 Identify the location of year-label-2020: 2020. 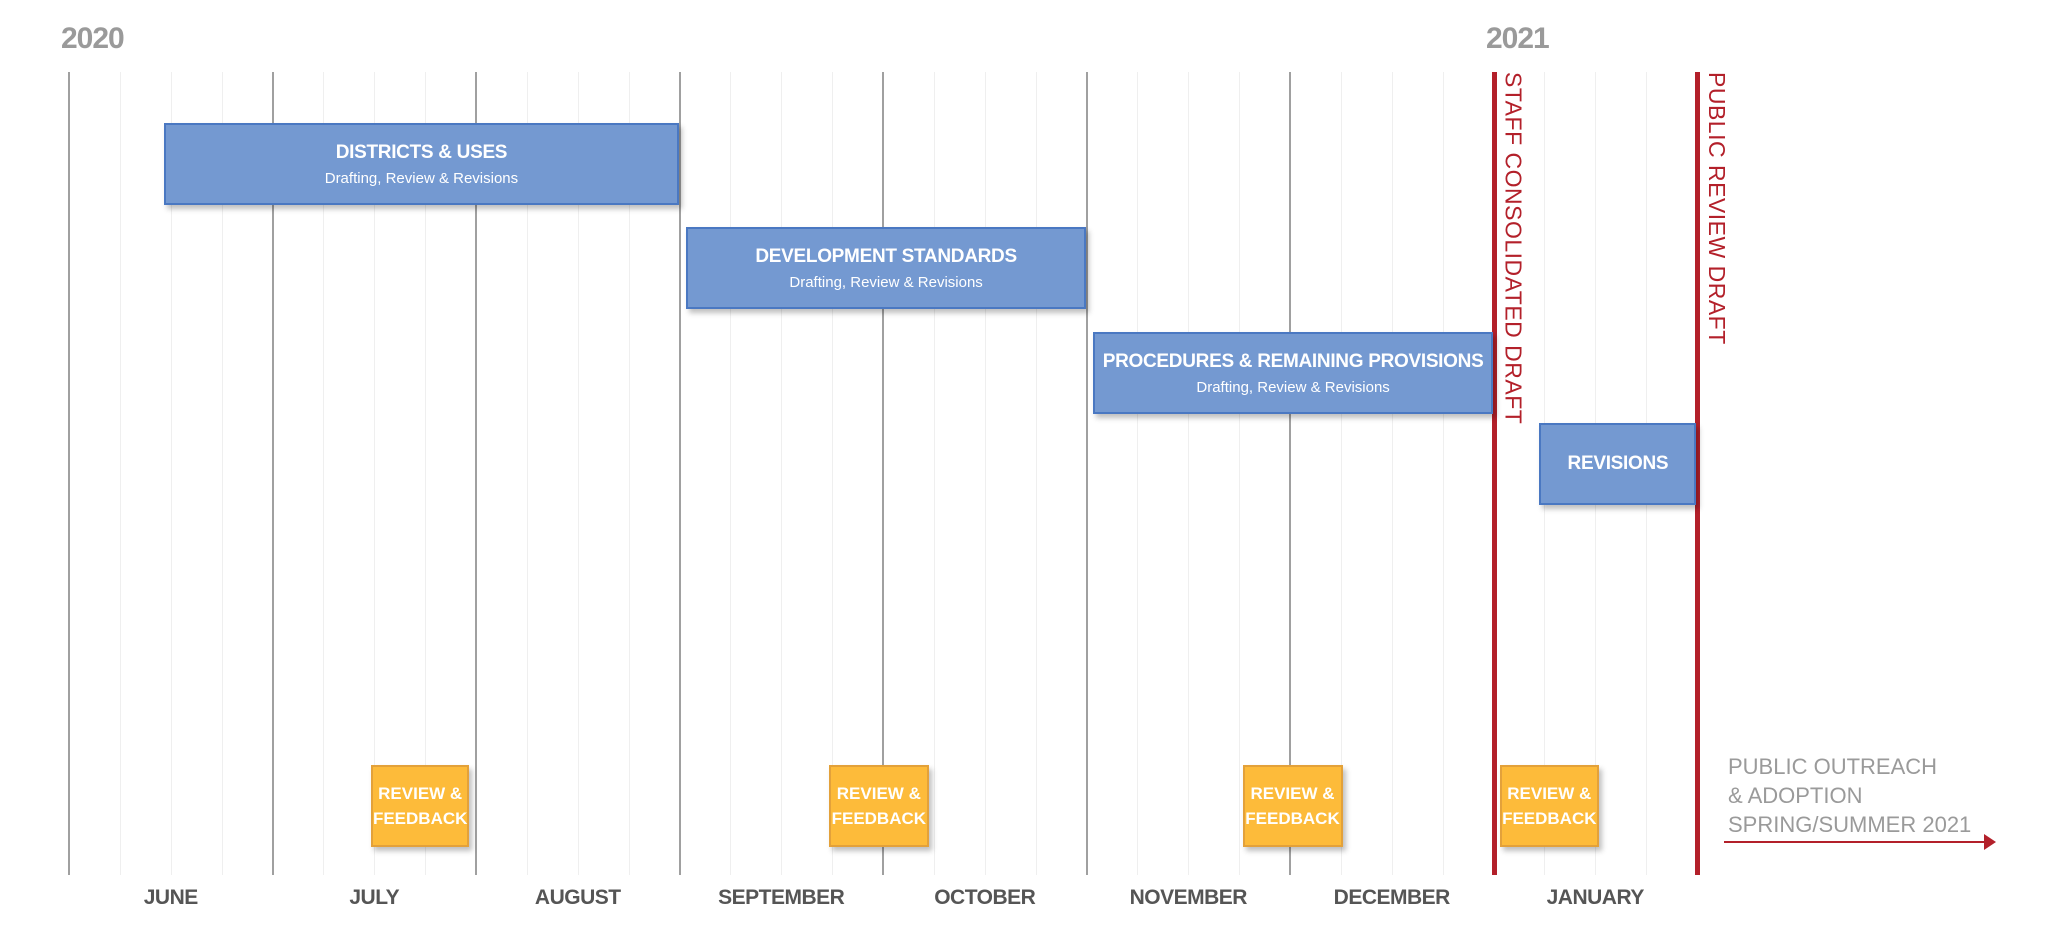
(93, 38).